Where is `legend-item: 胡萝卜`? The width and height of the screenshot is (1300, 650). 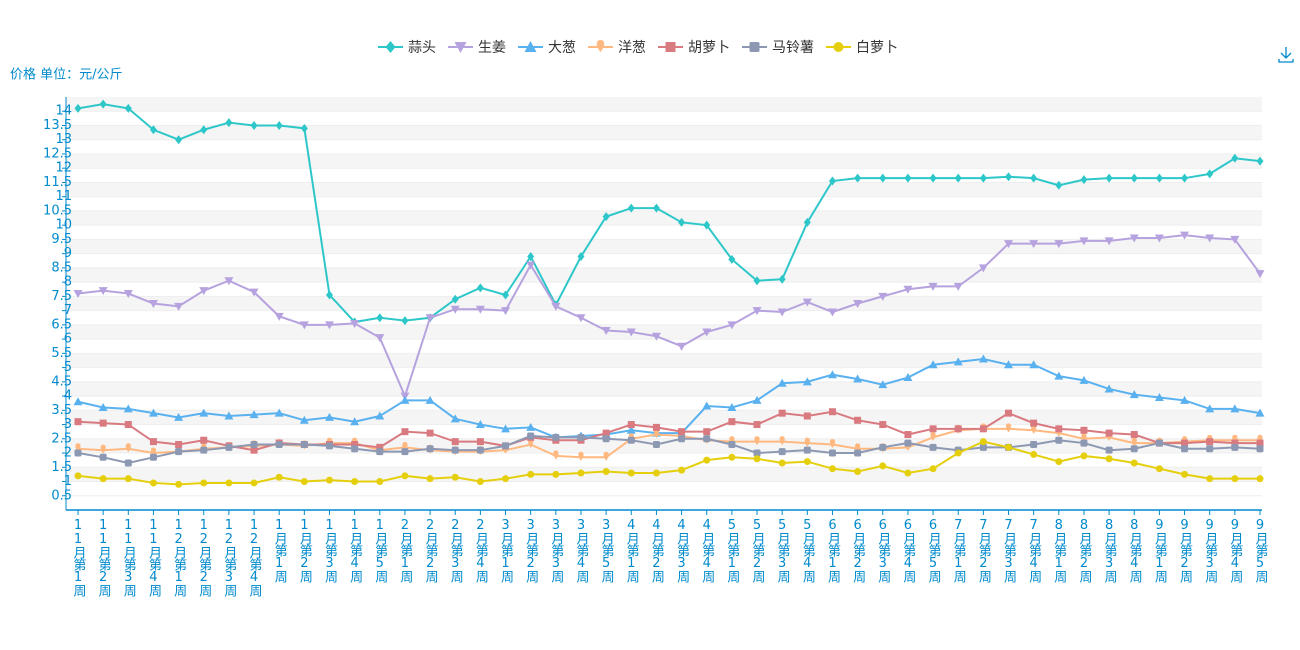 legend-item: 胡萝卜 is located at coordinates (694, 48).